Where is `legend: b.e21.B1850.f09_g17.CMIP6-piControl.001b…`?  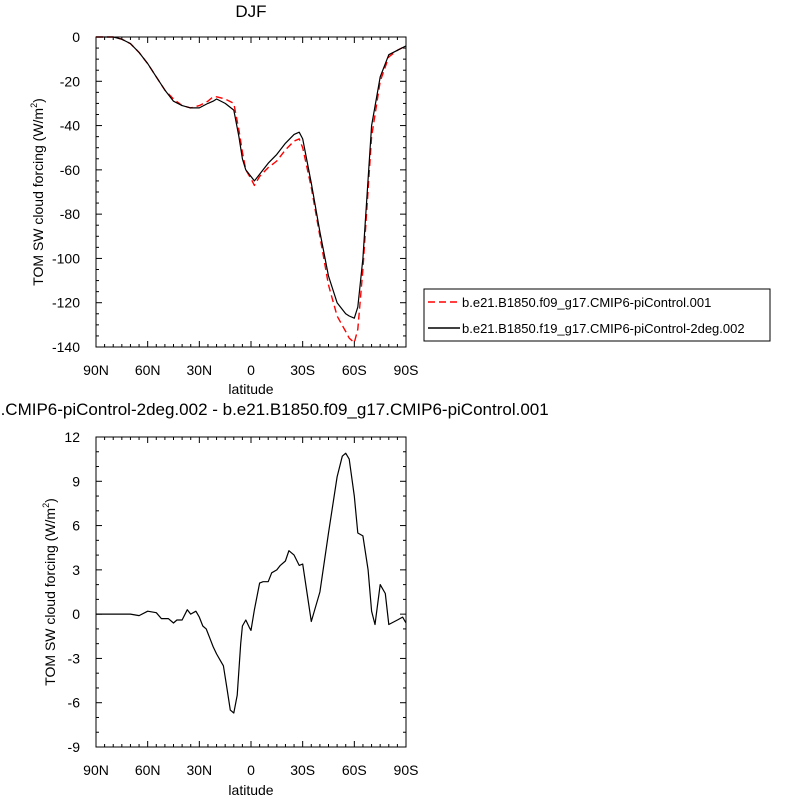 legend: b.e21.B1850.f09_g17.CMIP6-piControl.001b… is located at coordinates (597, 315).